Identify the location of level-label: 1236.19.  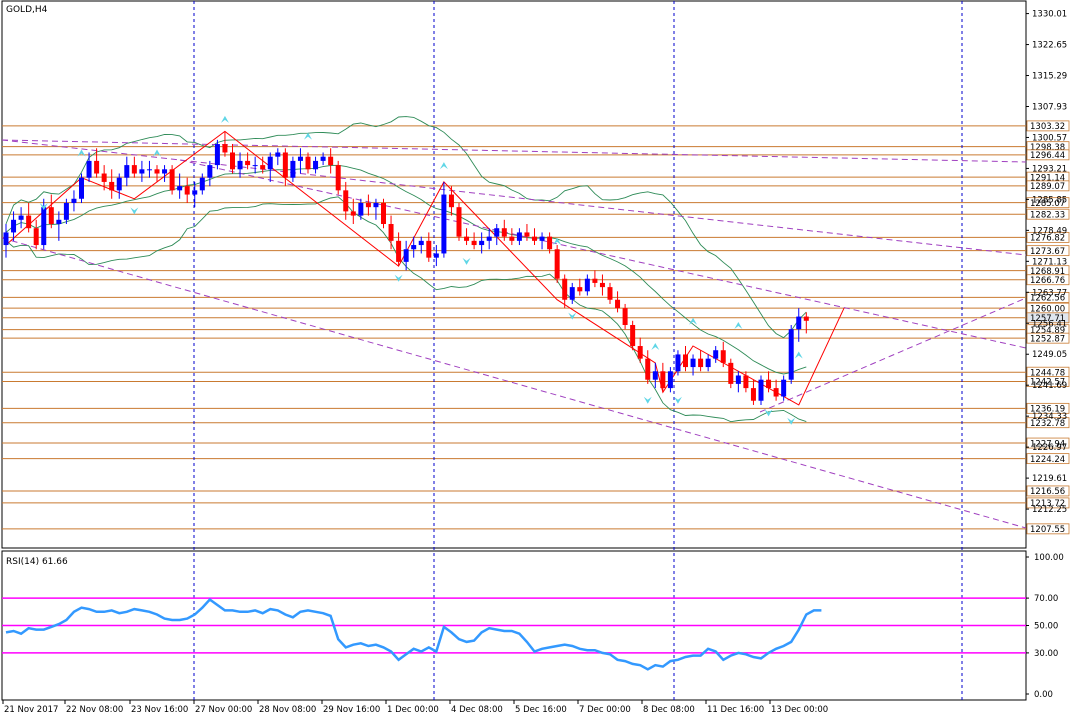
(1047, 410).